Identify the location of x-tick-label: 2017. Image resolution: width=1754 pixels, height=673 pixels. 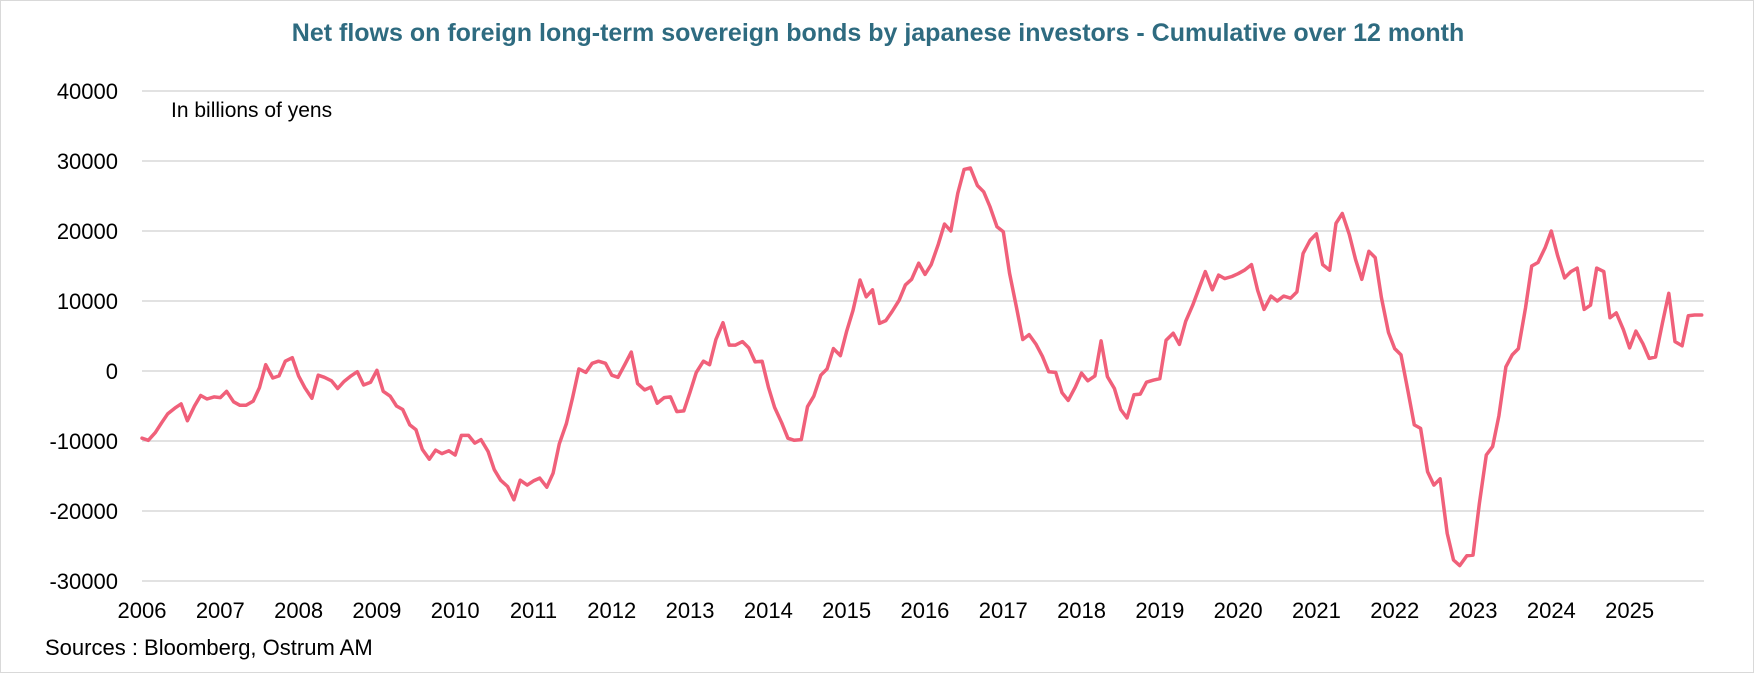
(1003, 610).